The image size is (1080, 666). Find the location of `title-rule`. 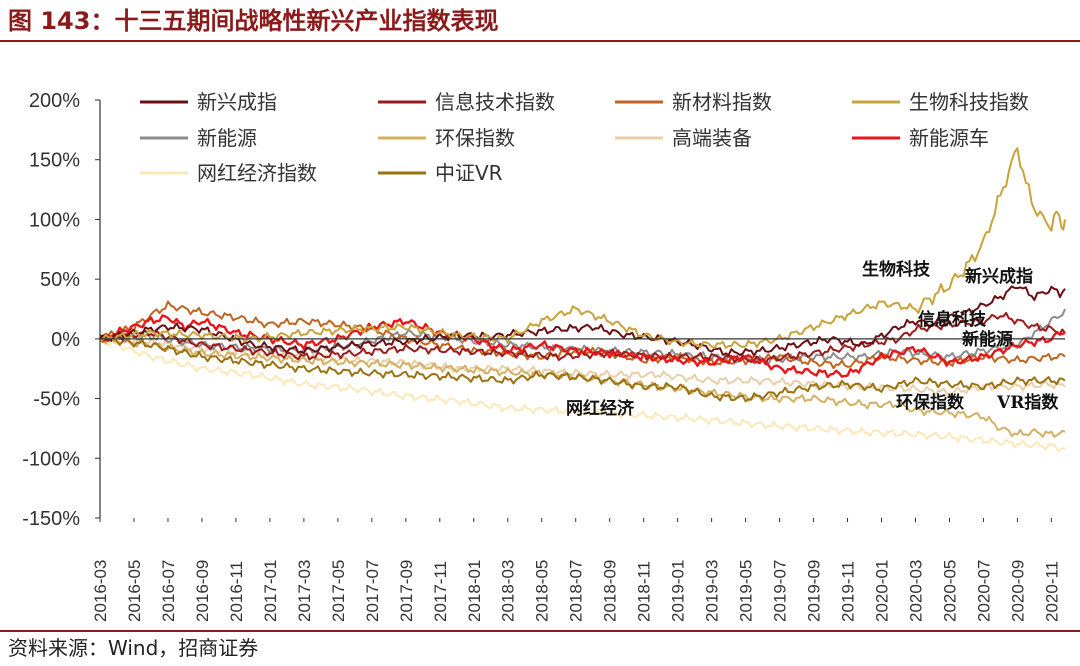

title-rule is located at coordinates (540, 41).